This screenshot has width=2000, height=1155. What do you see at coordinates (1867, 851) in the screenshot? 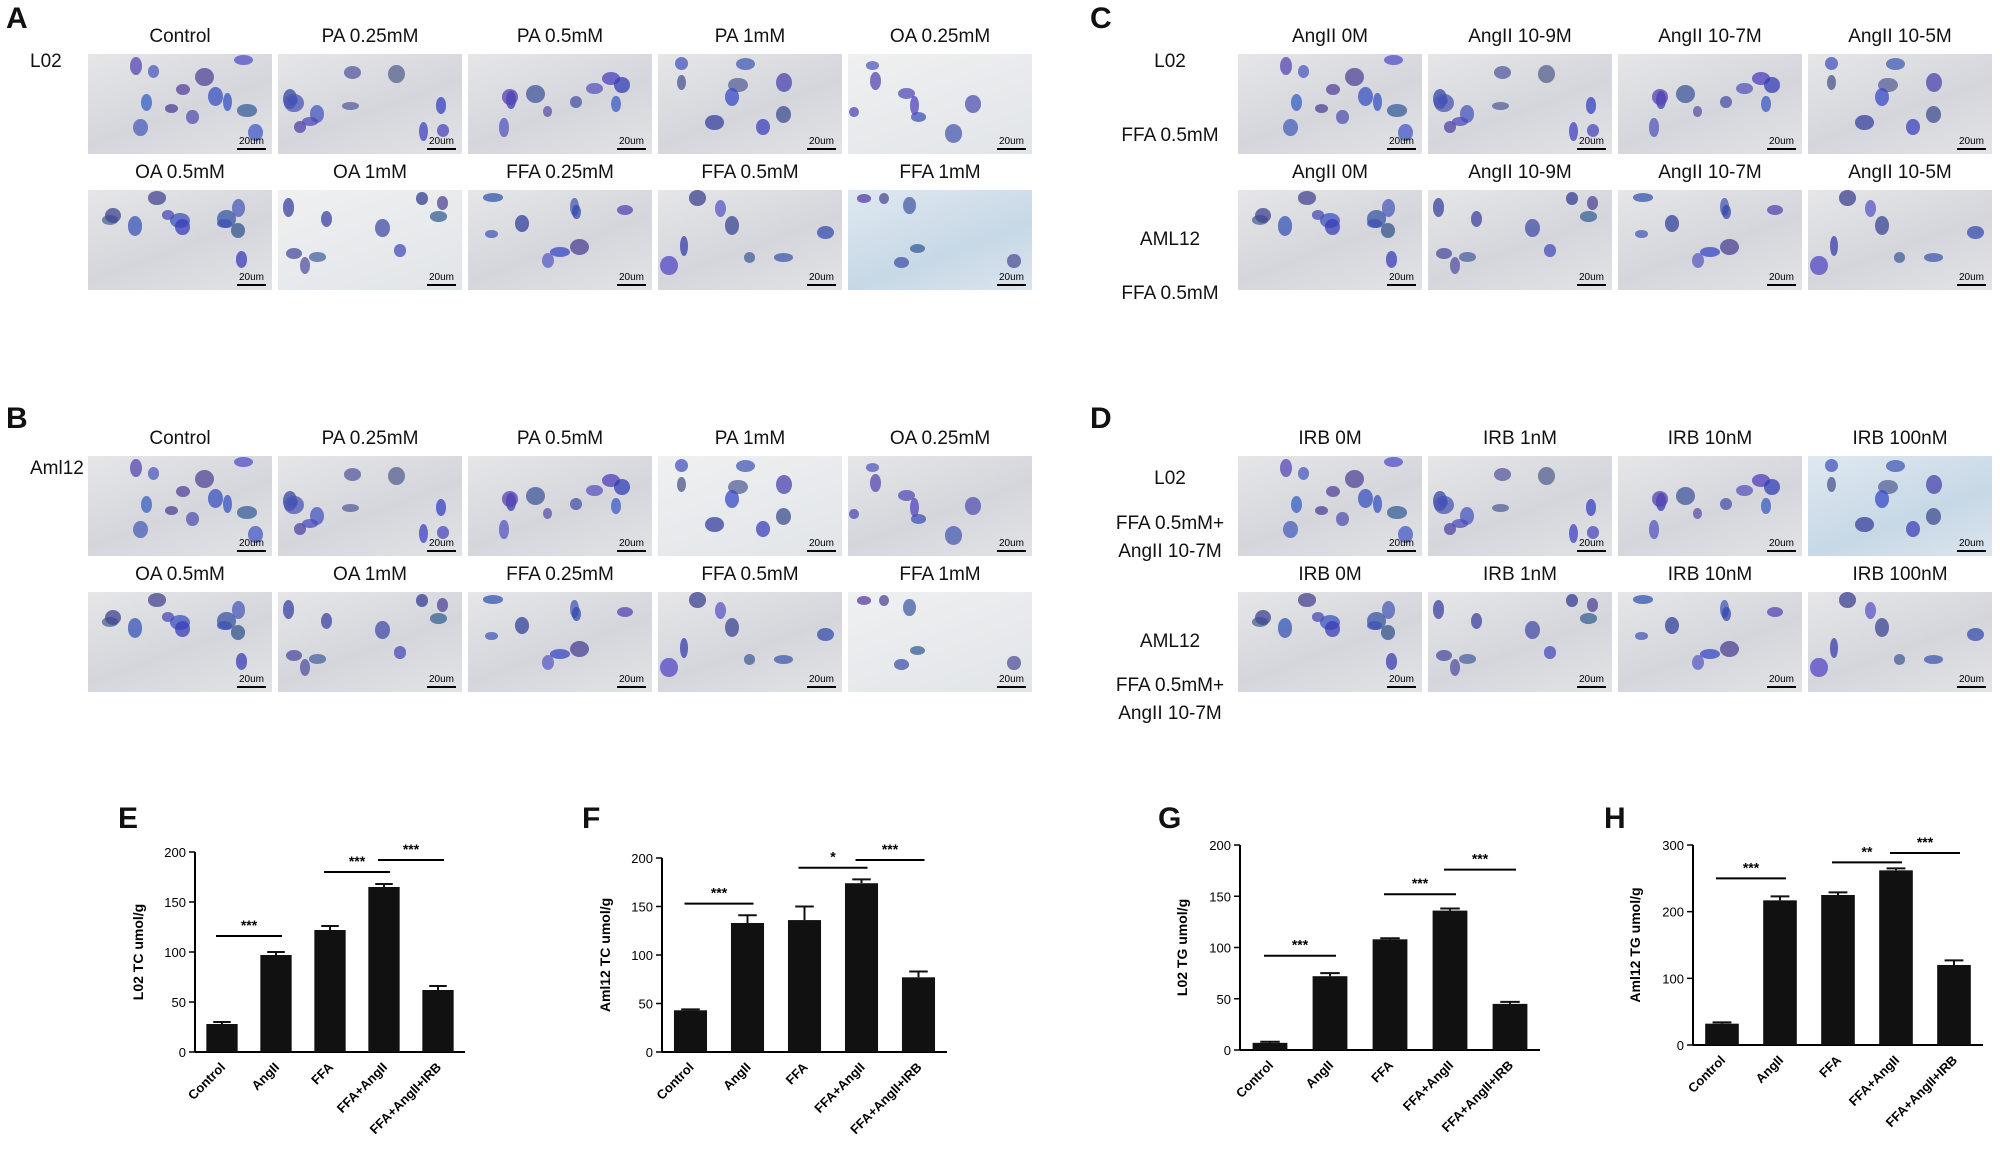
I see `significance-label: **` at bounding box center [1867, 851].